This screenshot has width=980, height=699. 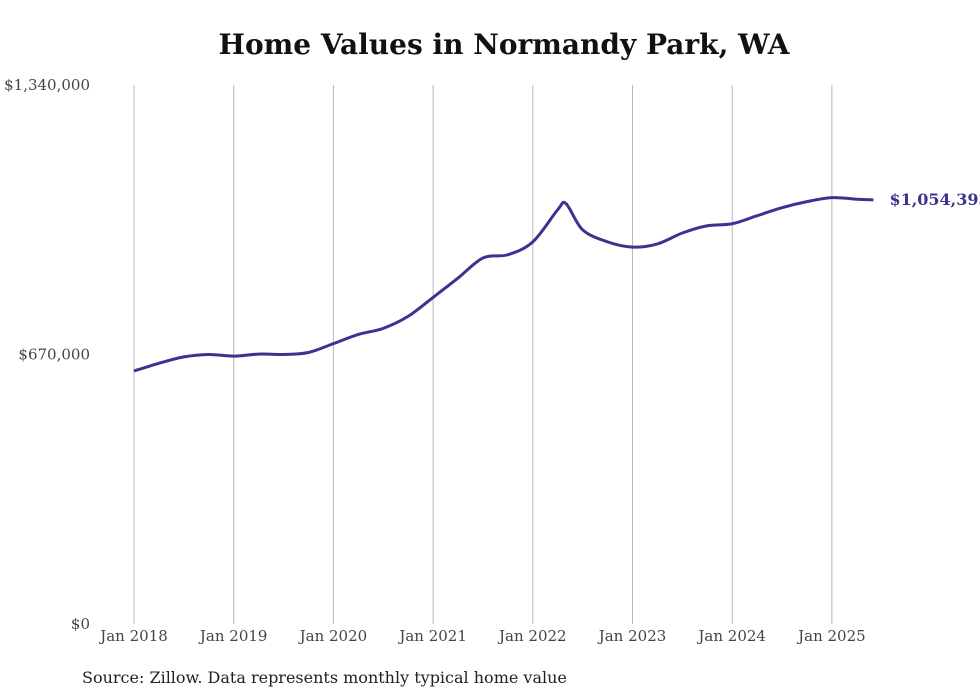 I want to click on x-tick-label: Jan 2018, so click(x=133, y=636).